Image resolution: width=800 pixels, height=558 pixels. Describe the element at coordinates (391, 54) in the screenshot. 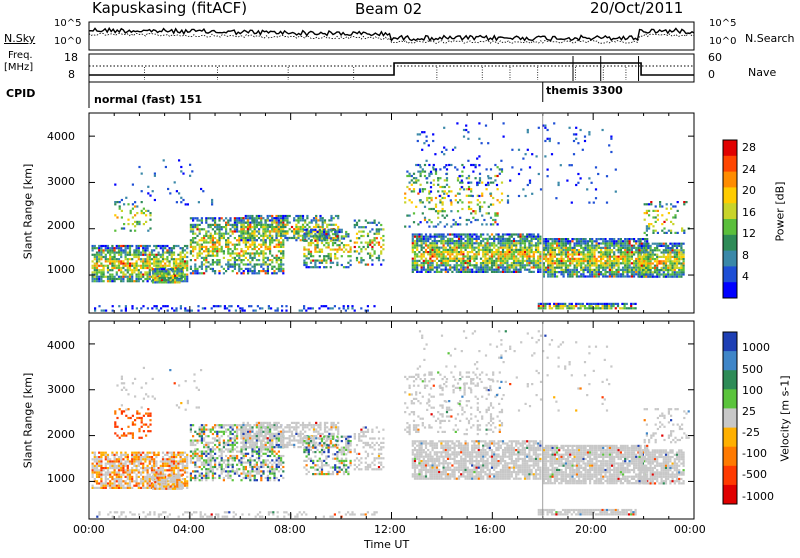

I see `status-panels` at that location.